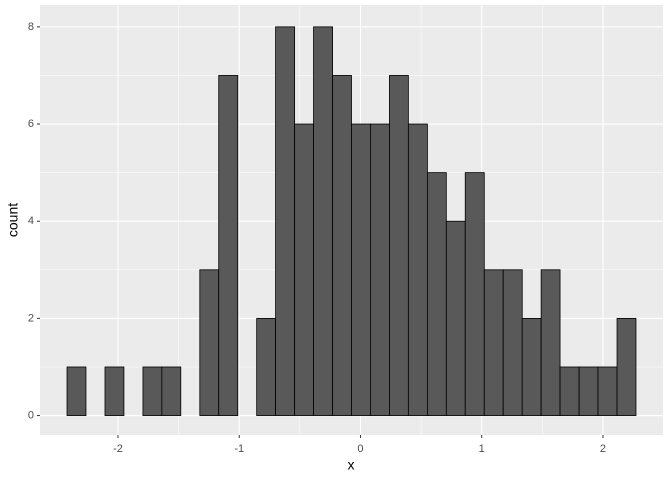  What do you see at coordinates (31, 415) in the screenshot?
I see `y-tick-label: 0` at bounding box center [31, 415].